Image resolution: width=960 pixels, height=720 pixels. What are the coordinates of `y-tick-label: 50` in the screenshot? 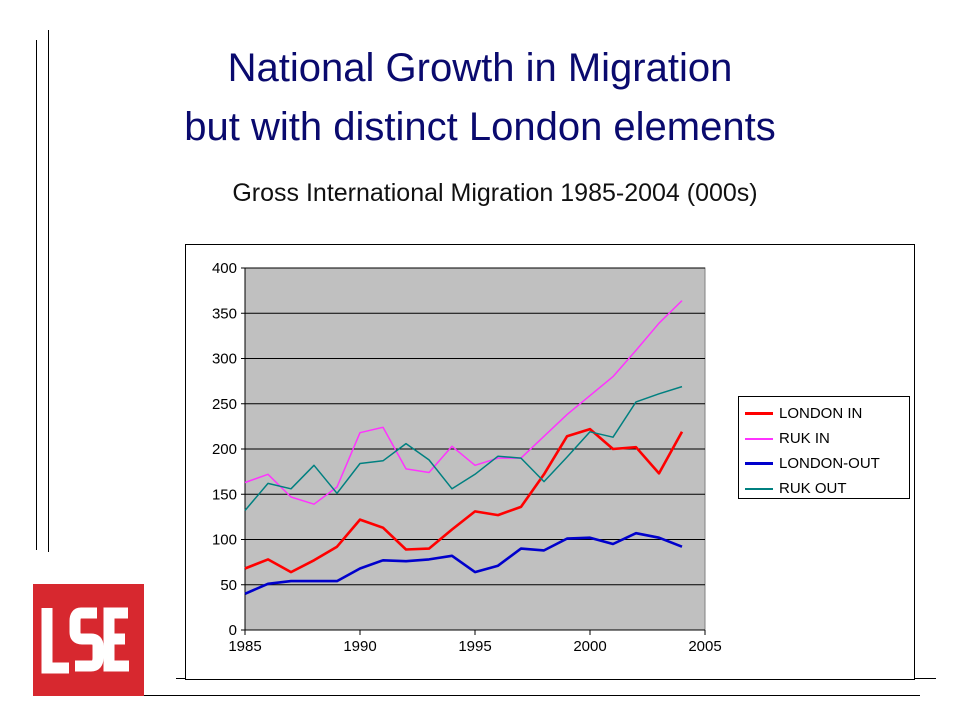 It's located at (228, 585).